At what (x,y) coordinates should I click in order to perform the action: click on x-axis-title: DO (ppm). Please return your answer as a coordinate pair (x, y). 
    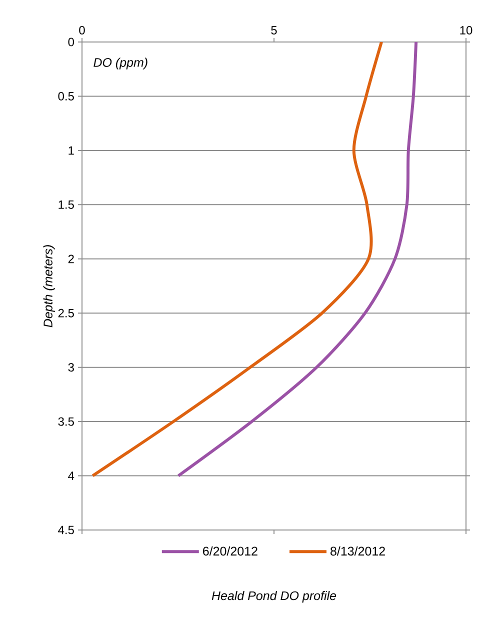
    Looking at the image, I should click on (121, 64).